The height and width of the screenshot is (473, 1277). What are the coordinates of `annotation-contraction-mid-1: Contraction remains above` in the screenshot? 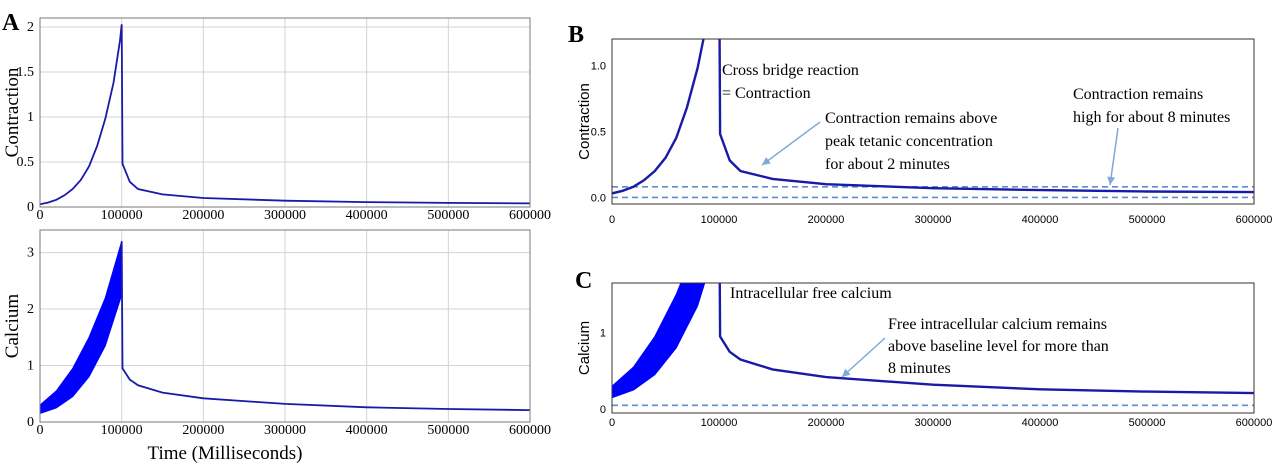 It's located at (911, 118).